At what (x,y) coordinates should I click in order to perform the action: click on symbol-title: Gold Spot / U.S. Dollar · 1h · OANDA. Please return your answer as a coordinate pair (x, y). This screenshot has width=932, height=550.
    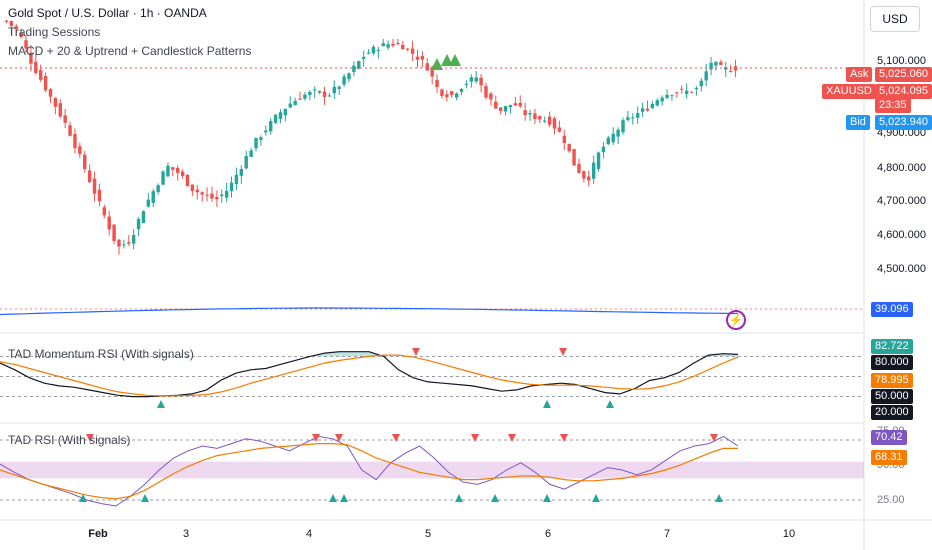
    Looking at the image, I should click on (107, 13).